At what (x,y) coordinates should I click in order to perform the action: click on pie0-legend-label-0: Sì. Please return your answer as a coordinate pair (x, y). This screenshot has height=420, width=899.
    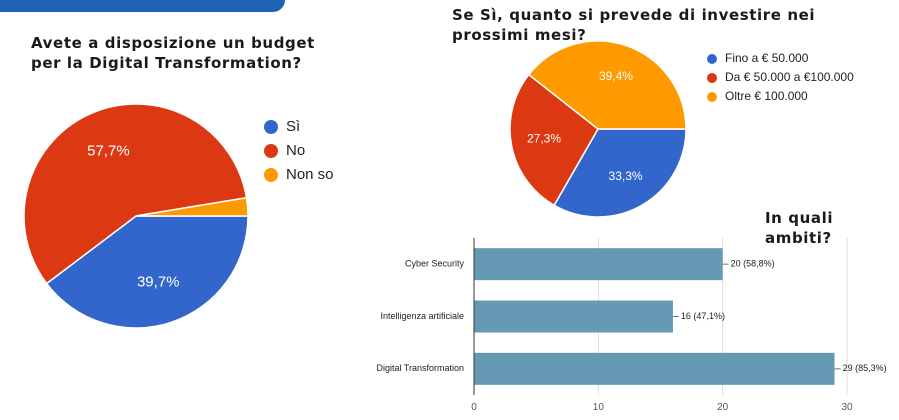
    Looking at the image, I should click on (293, 126).